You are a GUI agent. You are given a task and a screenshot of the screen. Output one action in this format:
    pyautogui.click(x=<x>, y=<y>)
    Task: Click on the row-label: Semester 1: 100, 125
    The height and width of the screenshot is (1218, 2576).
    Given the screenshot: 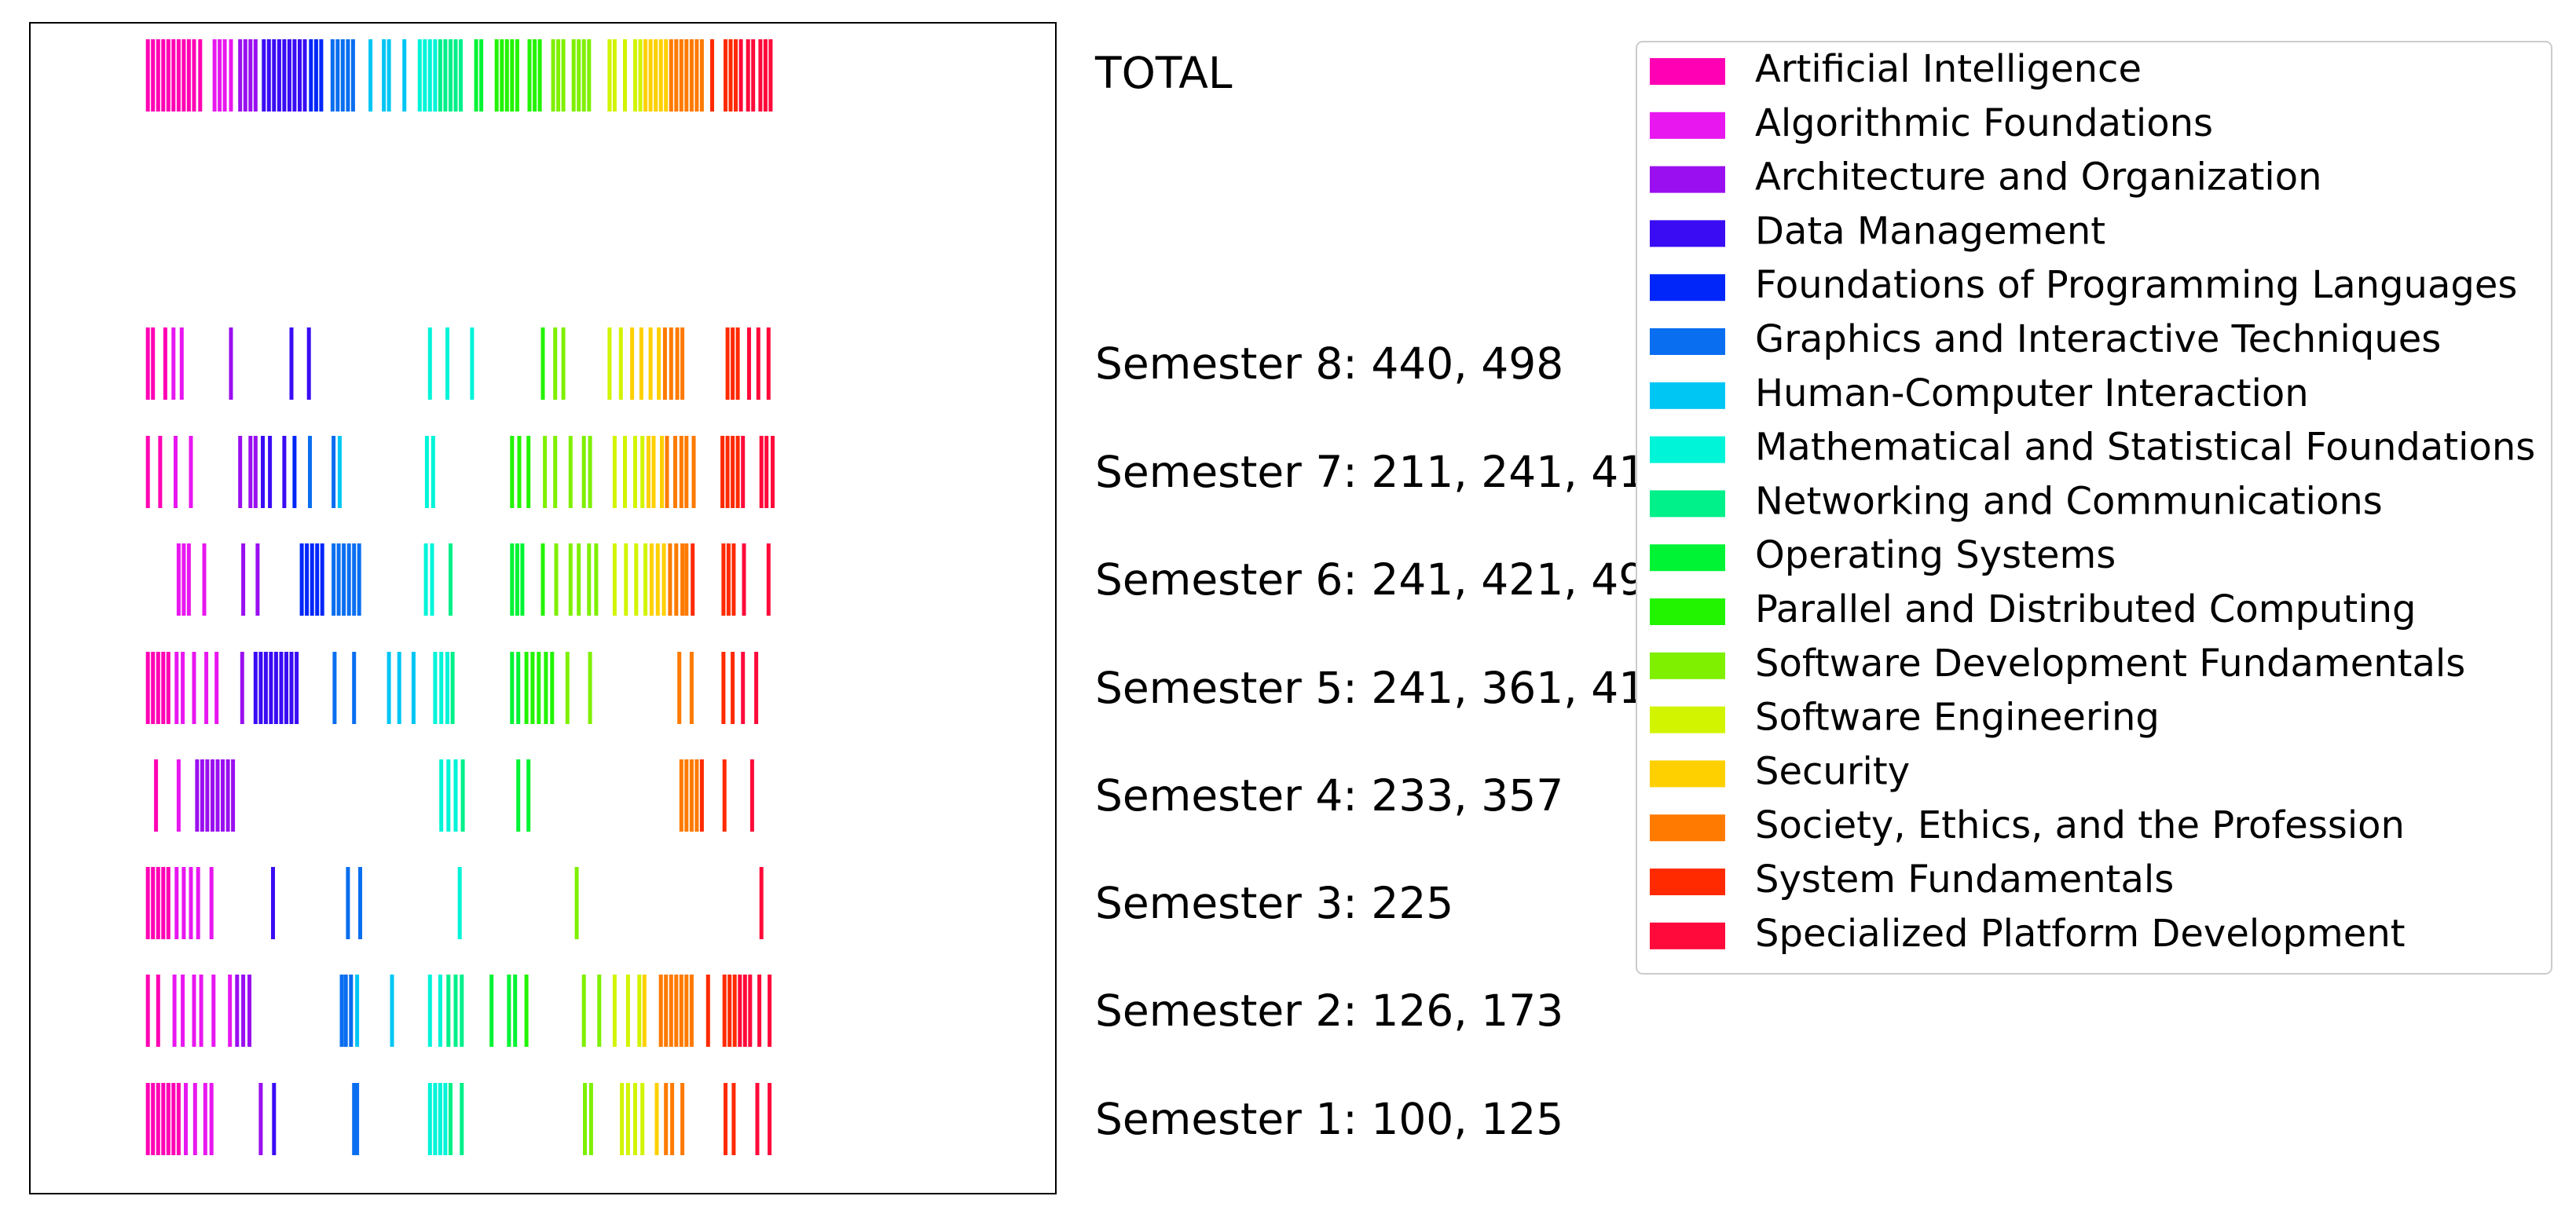 What is the action you would take?
    pyautogui.click(x=1329, y=1119)
    